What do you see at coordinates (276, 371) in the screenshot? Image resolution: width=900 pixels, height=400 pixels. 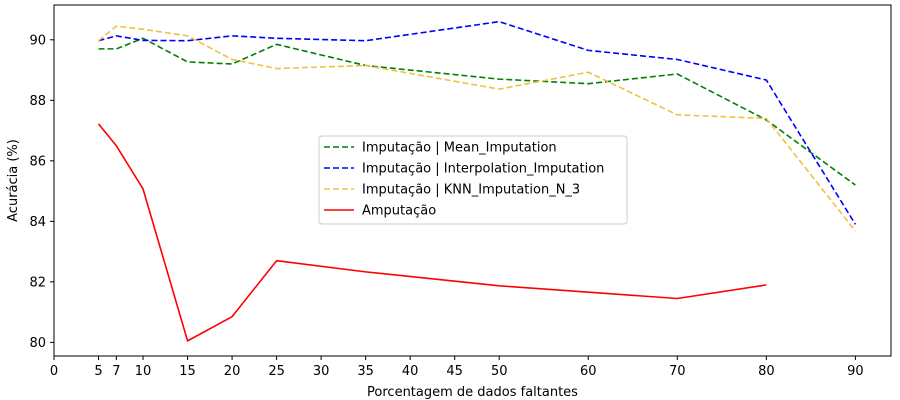 I see `x-tick-label: 25` at bounding box center [276, 371].